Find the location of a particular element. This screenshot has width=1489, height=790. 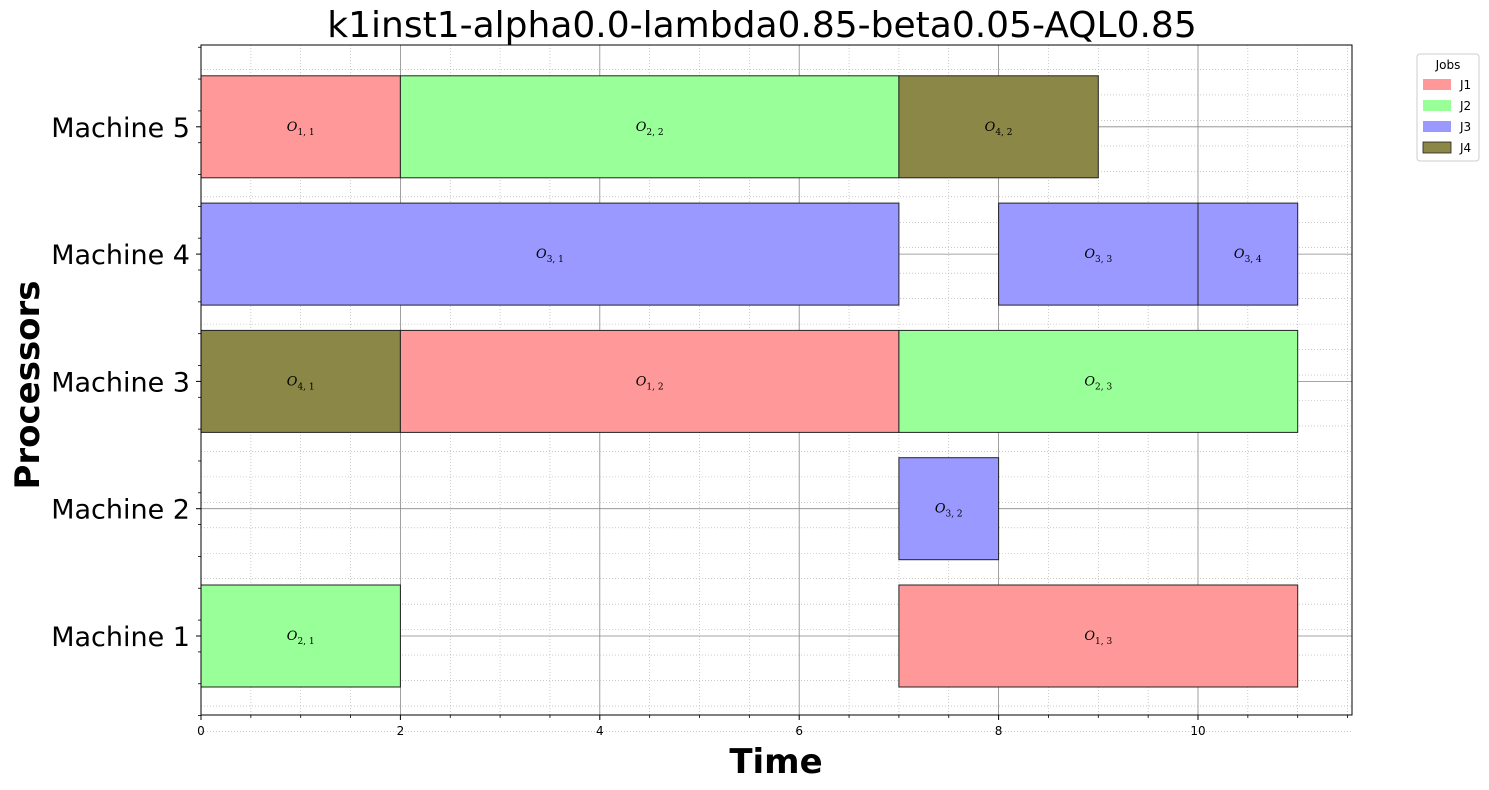

y-tick-label: Machine 5 is located at coordinates (120, 128).